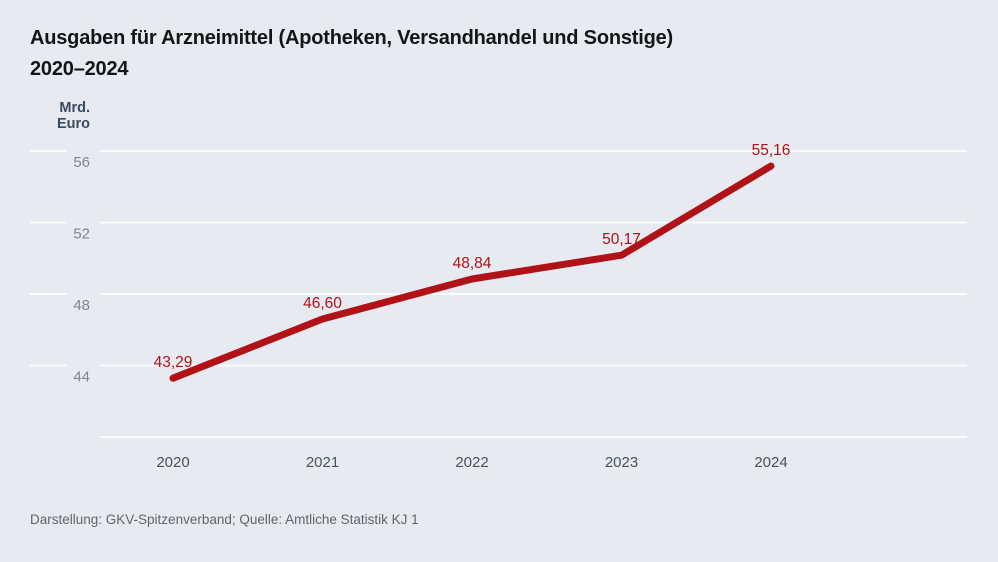  I want to click on y-tick-label: 56, so click(81, 162).